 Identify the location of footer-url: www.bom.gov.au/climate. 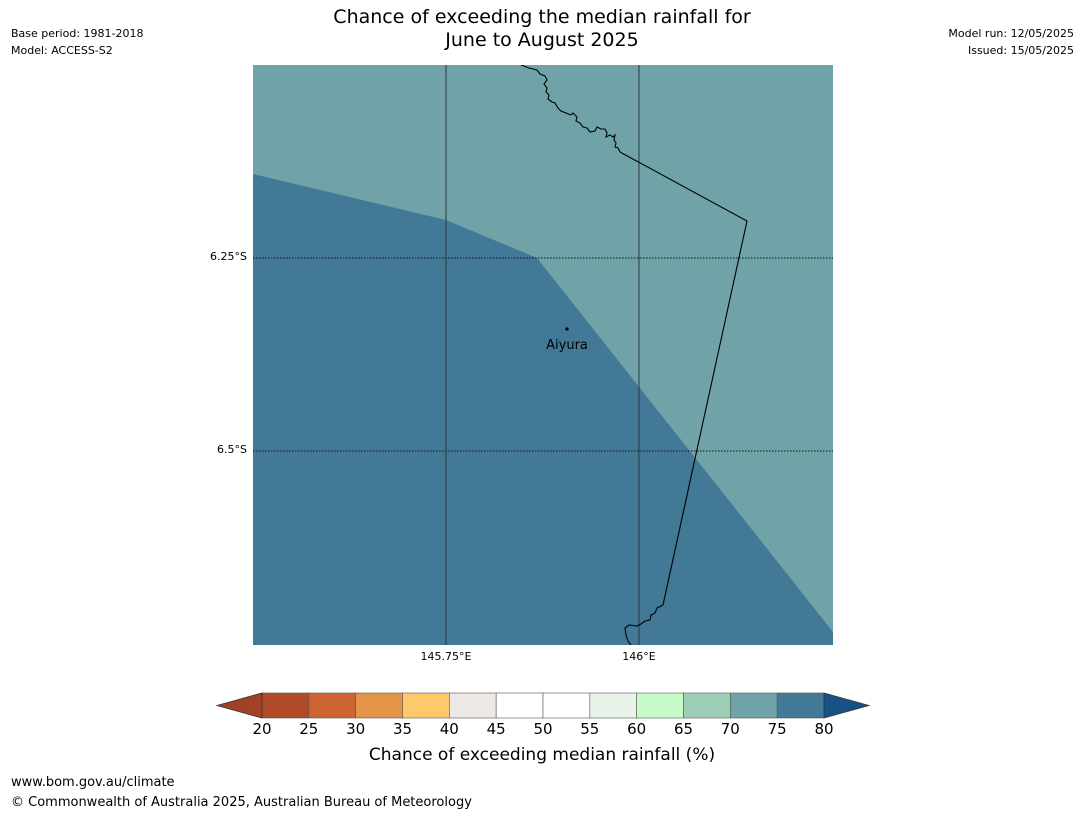
(93, 782).